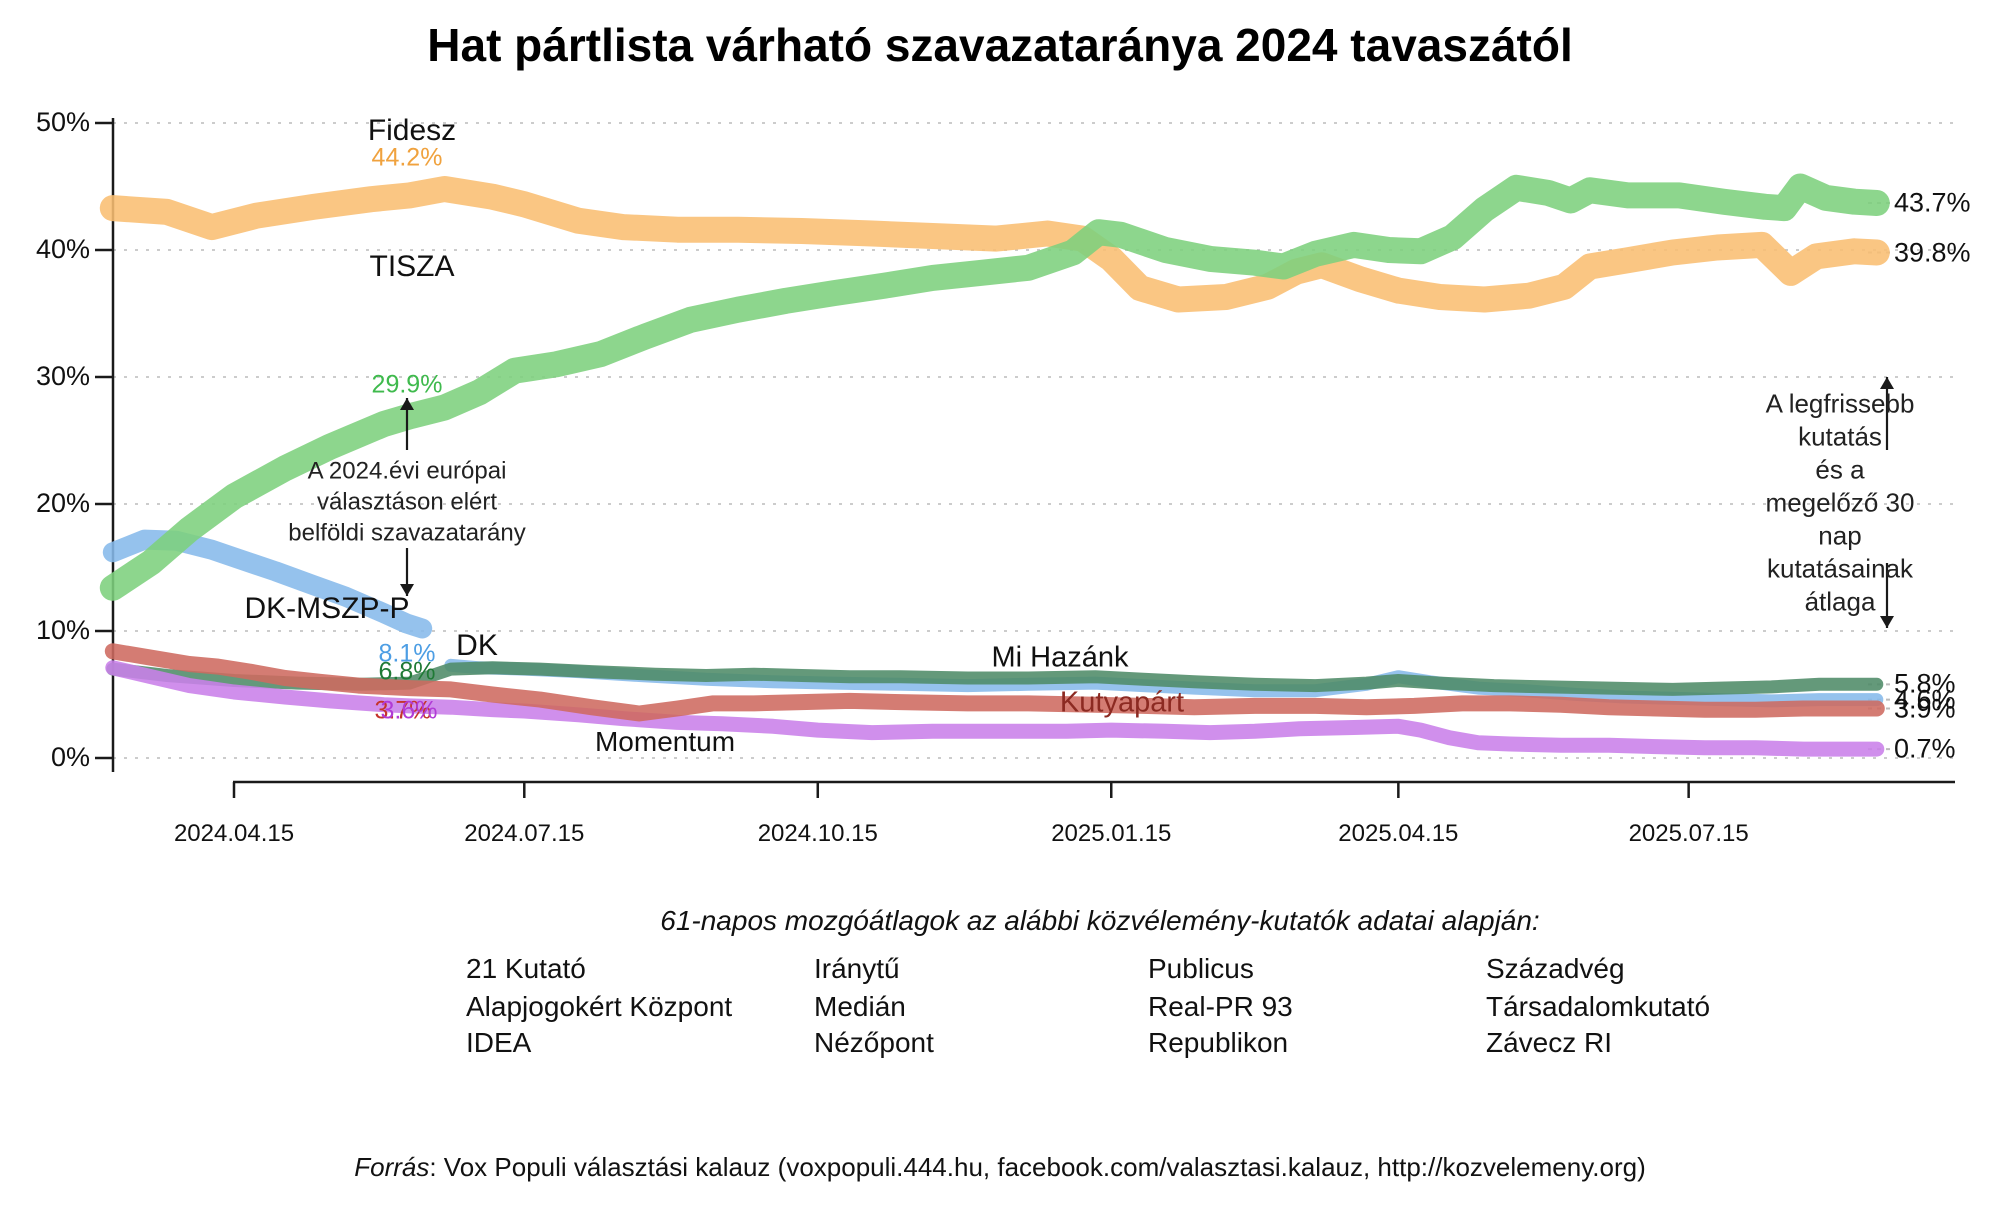  I want to click on ep-result-fidesz: 44.2%, so click(407, 157).